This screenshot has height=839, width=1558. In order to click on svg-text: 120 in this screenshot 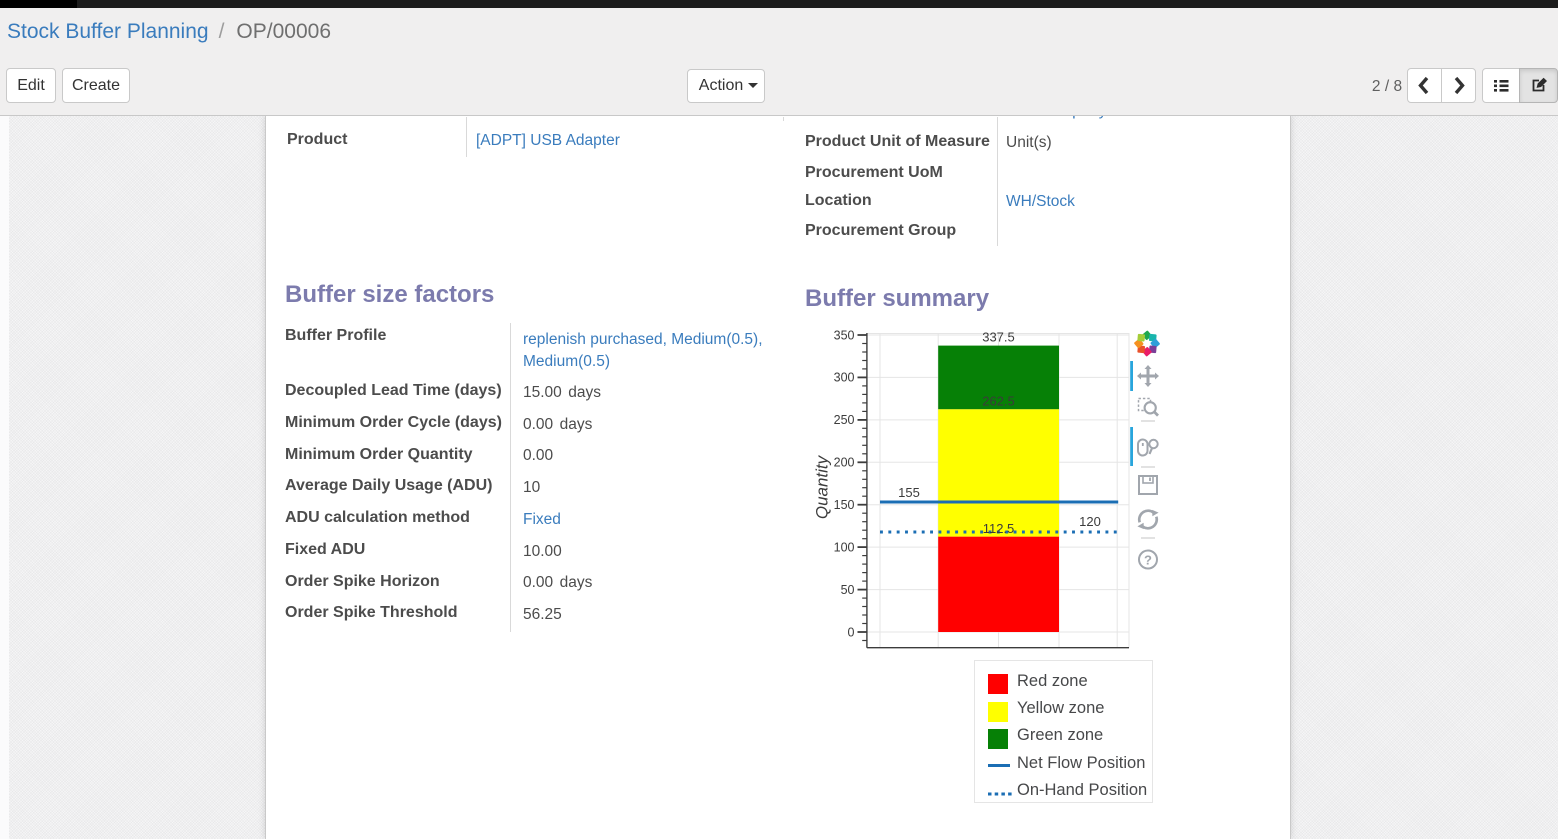, I will do `click(1090, 521)`.